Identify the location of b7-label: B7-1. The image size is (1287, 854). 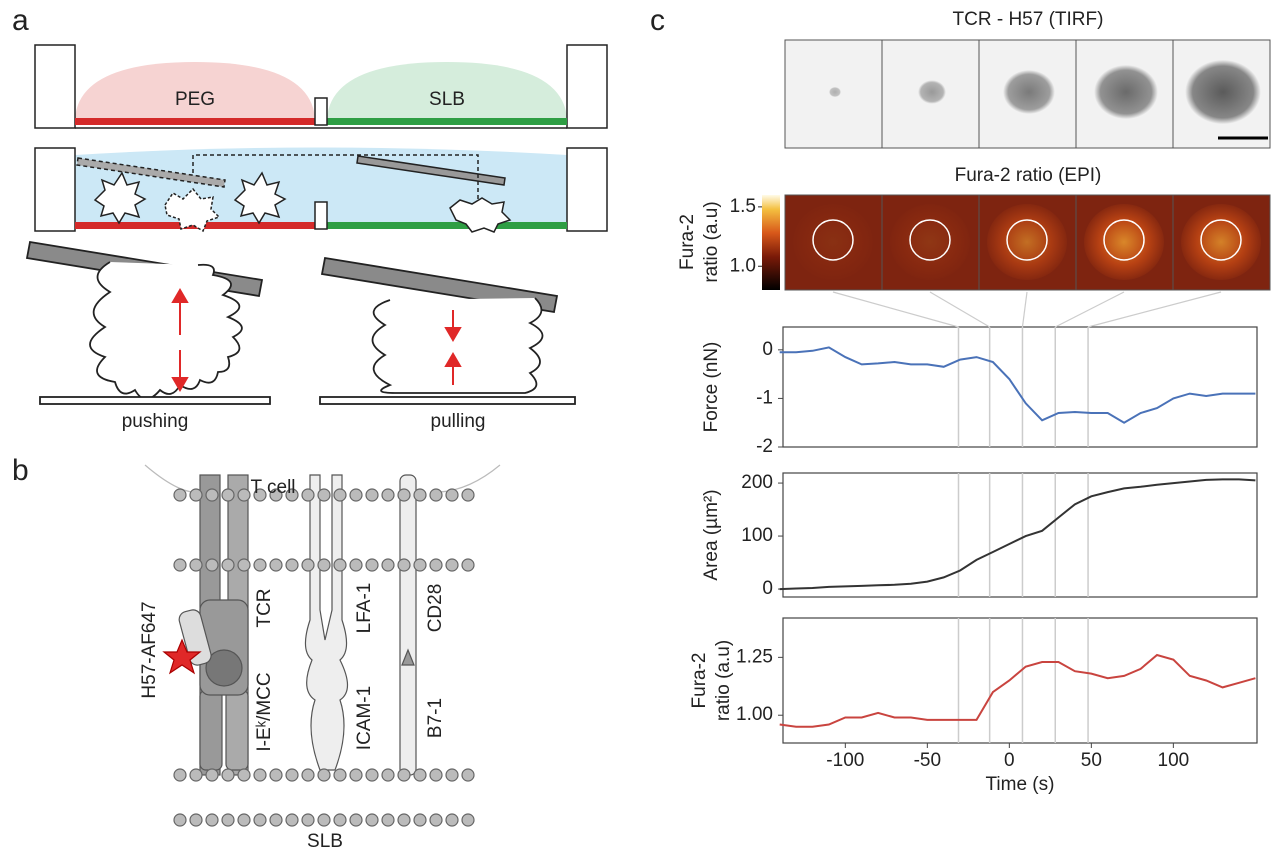
(435, 718).